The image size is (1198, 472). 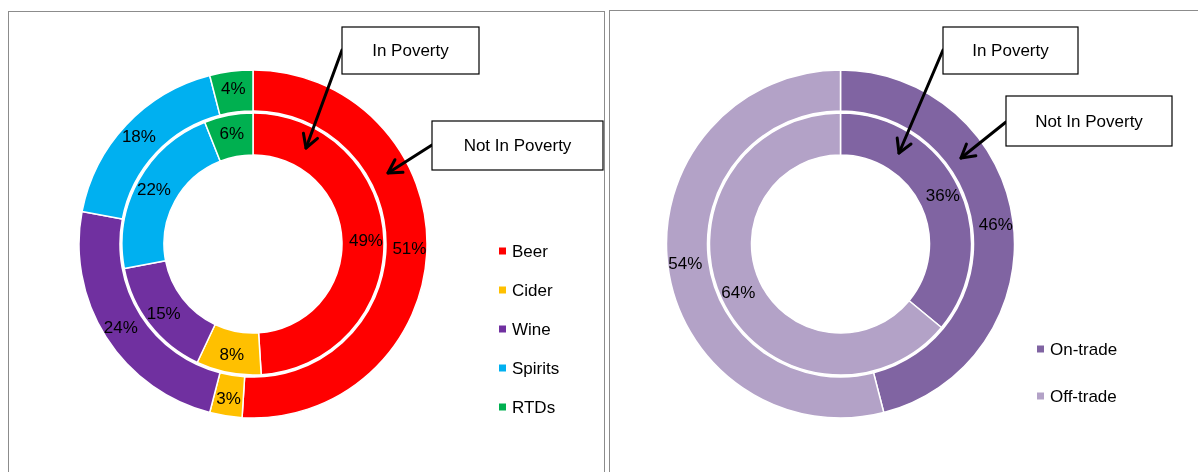 What do you see at coordinates (120, 328) in the screenshot?
I see `data-label: 24%` at bounding box center [120, 328].